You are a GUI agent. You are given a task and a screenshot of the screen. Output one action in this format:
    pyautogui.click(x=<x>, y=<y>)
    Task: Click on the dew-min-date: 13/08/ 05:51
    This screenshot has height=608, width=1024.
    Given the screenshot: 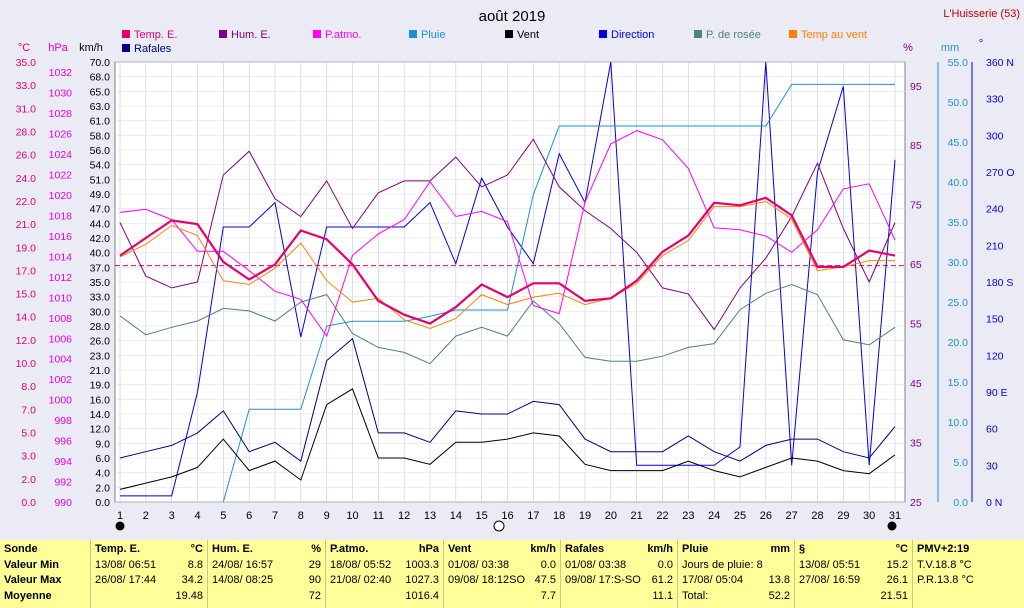 What is the action you would take?
    pyautogui.click(x=830, y=564)
    